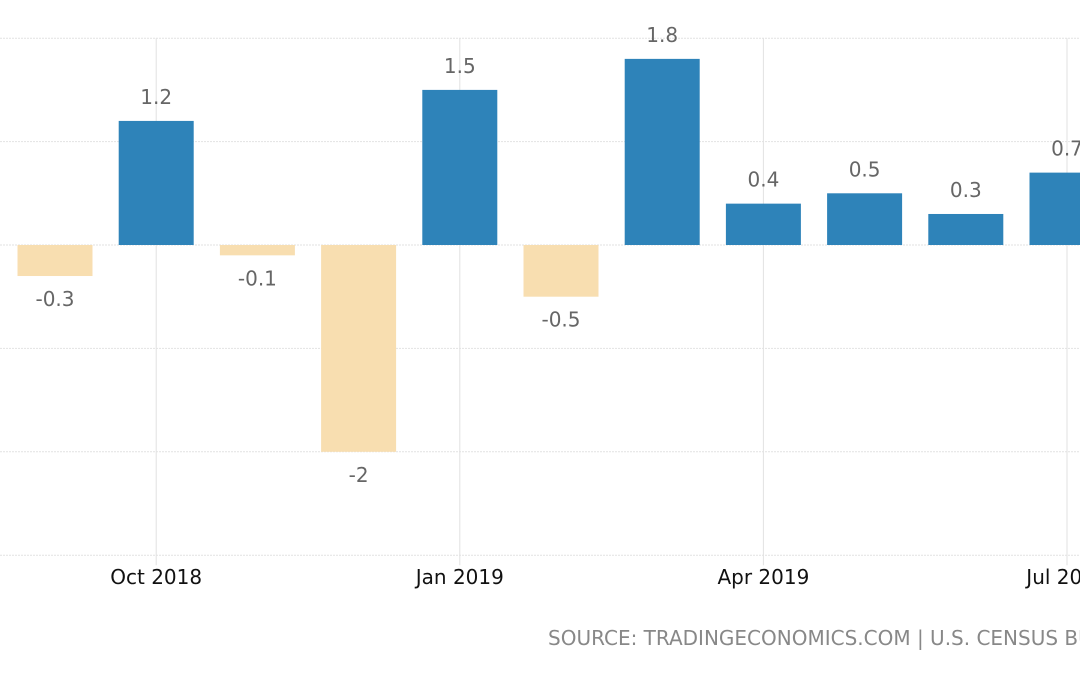 The height and width of the screenshot is (675, 1080). Describe the element at coordinates (257, 250) in the screenshot. I see `bar-nov-2018` at that location.